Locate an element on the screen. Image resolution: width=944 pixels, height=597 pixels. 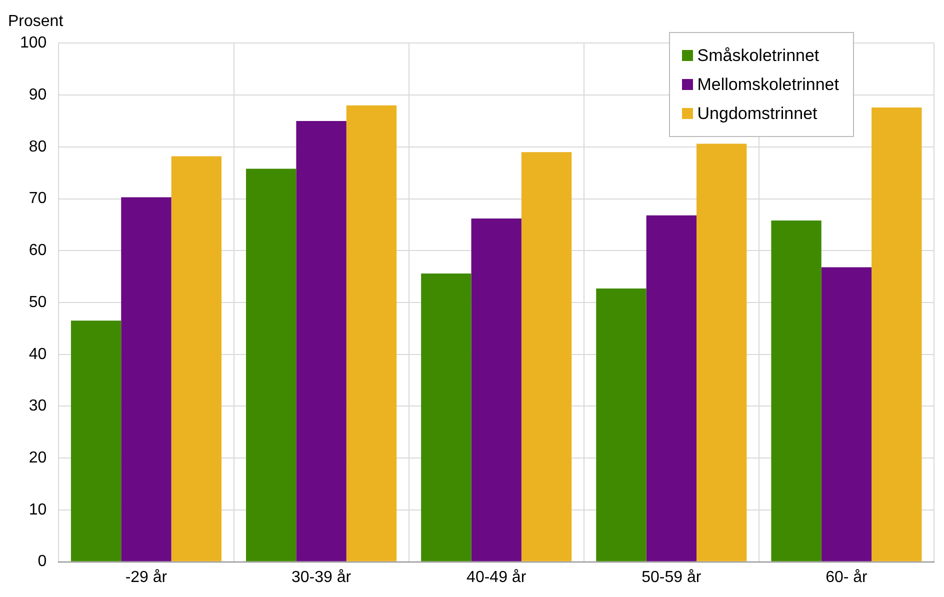
y-tick-label: 50 is located at coordinates (37, 302).